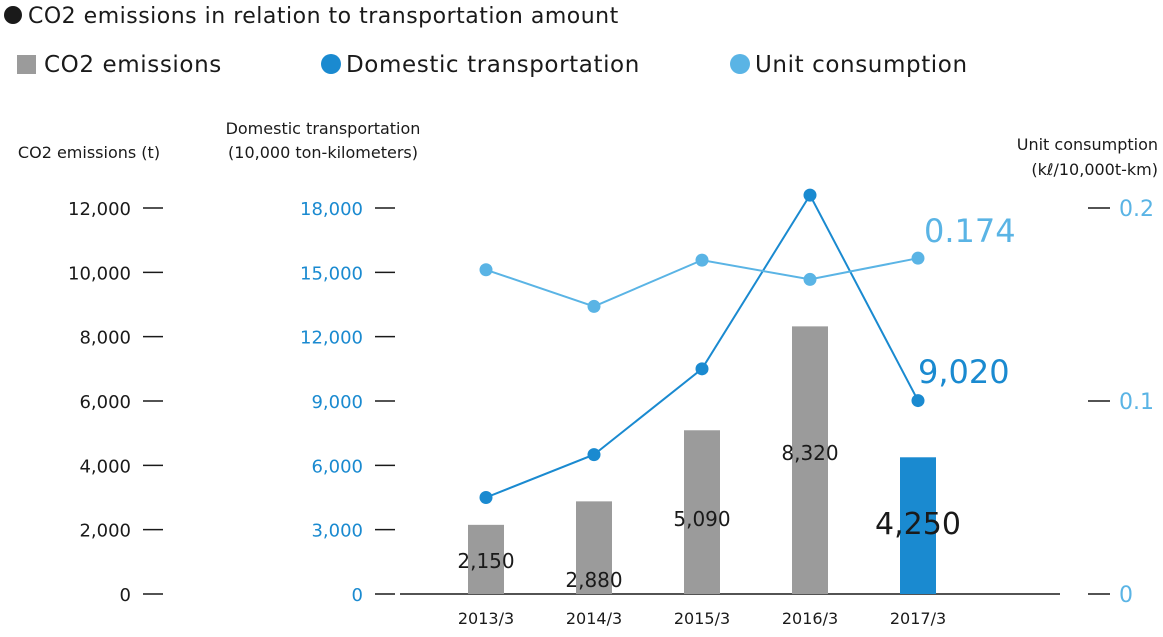  Describe the element at coordinates (337, 531) in the screenshot. I see `middle-axis-tick-label: 3,000` at that location.